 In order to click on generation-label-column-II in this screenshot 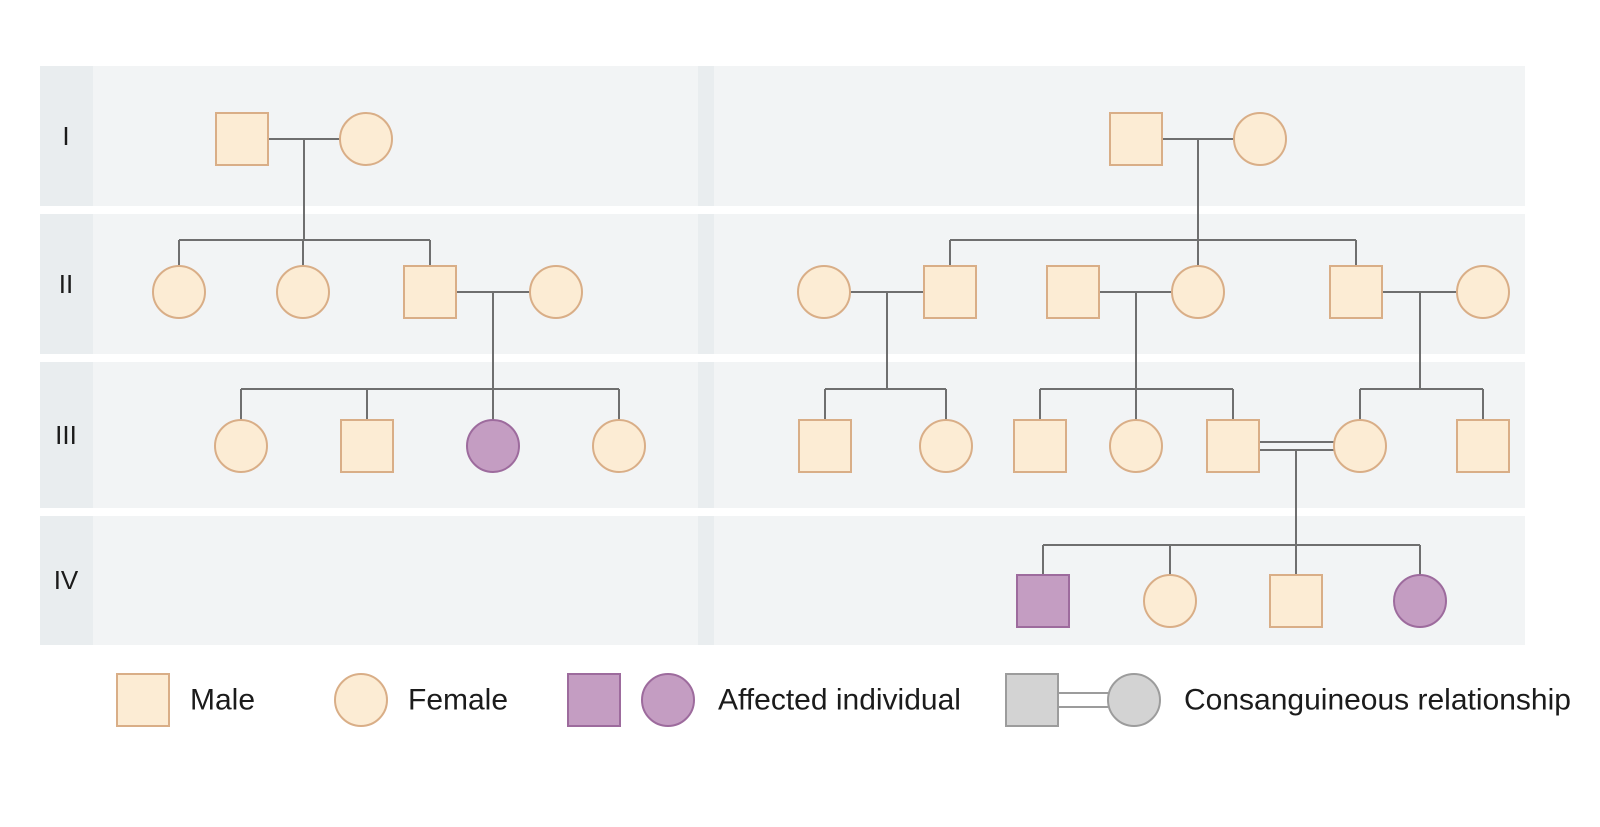, I will do `click(66, 284)`.